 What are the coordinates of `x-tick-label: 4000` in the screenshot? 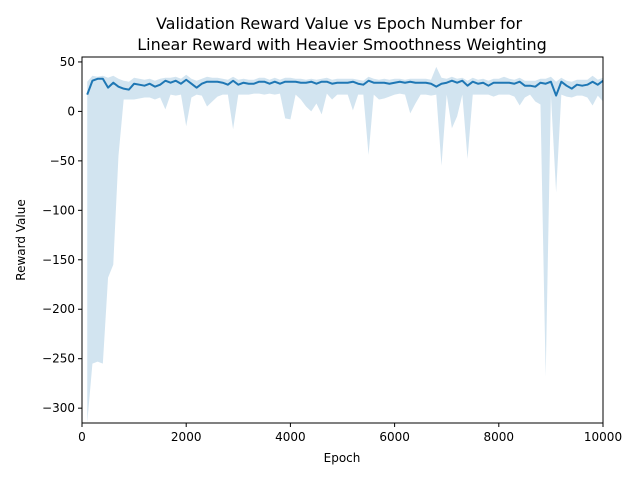 It's located at (290, 437).